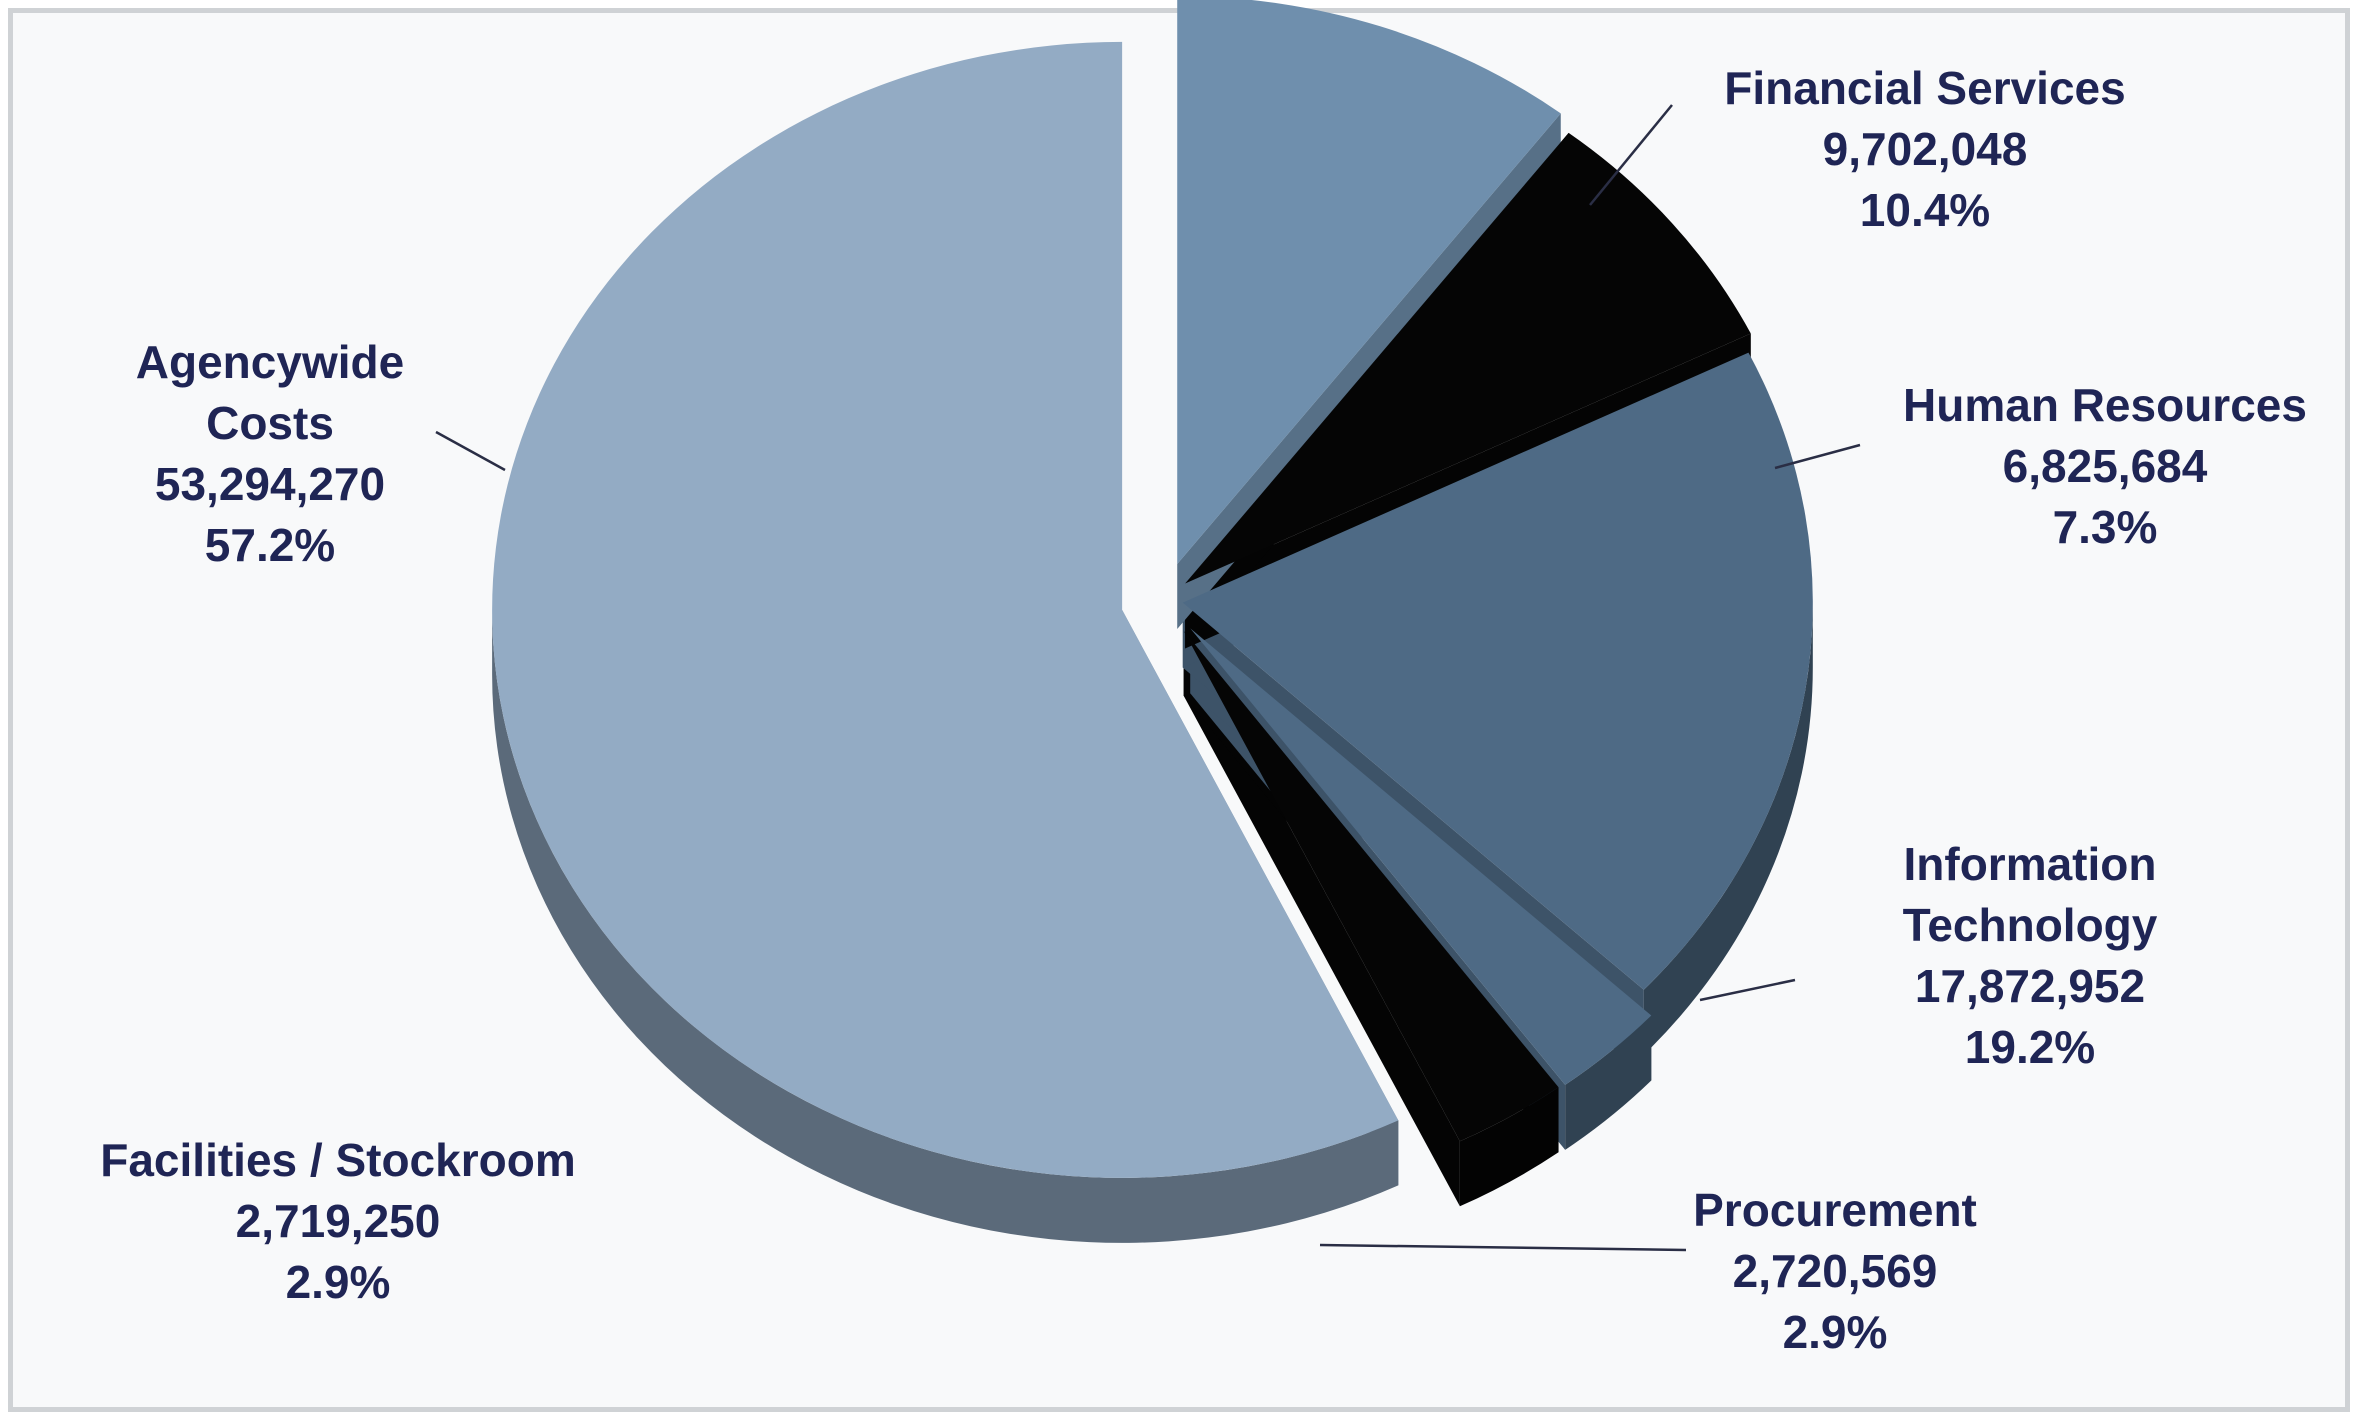  I want to click on slice-label-percent: 19.2%, so click(2030, 1047).